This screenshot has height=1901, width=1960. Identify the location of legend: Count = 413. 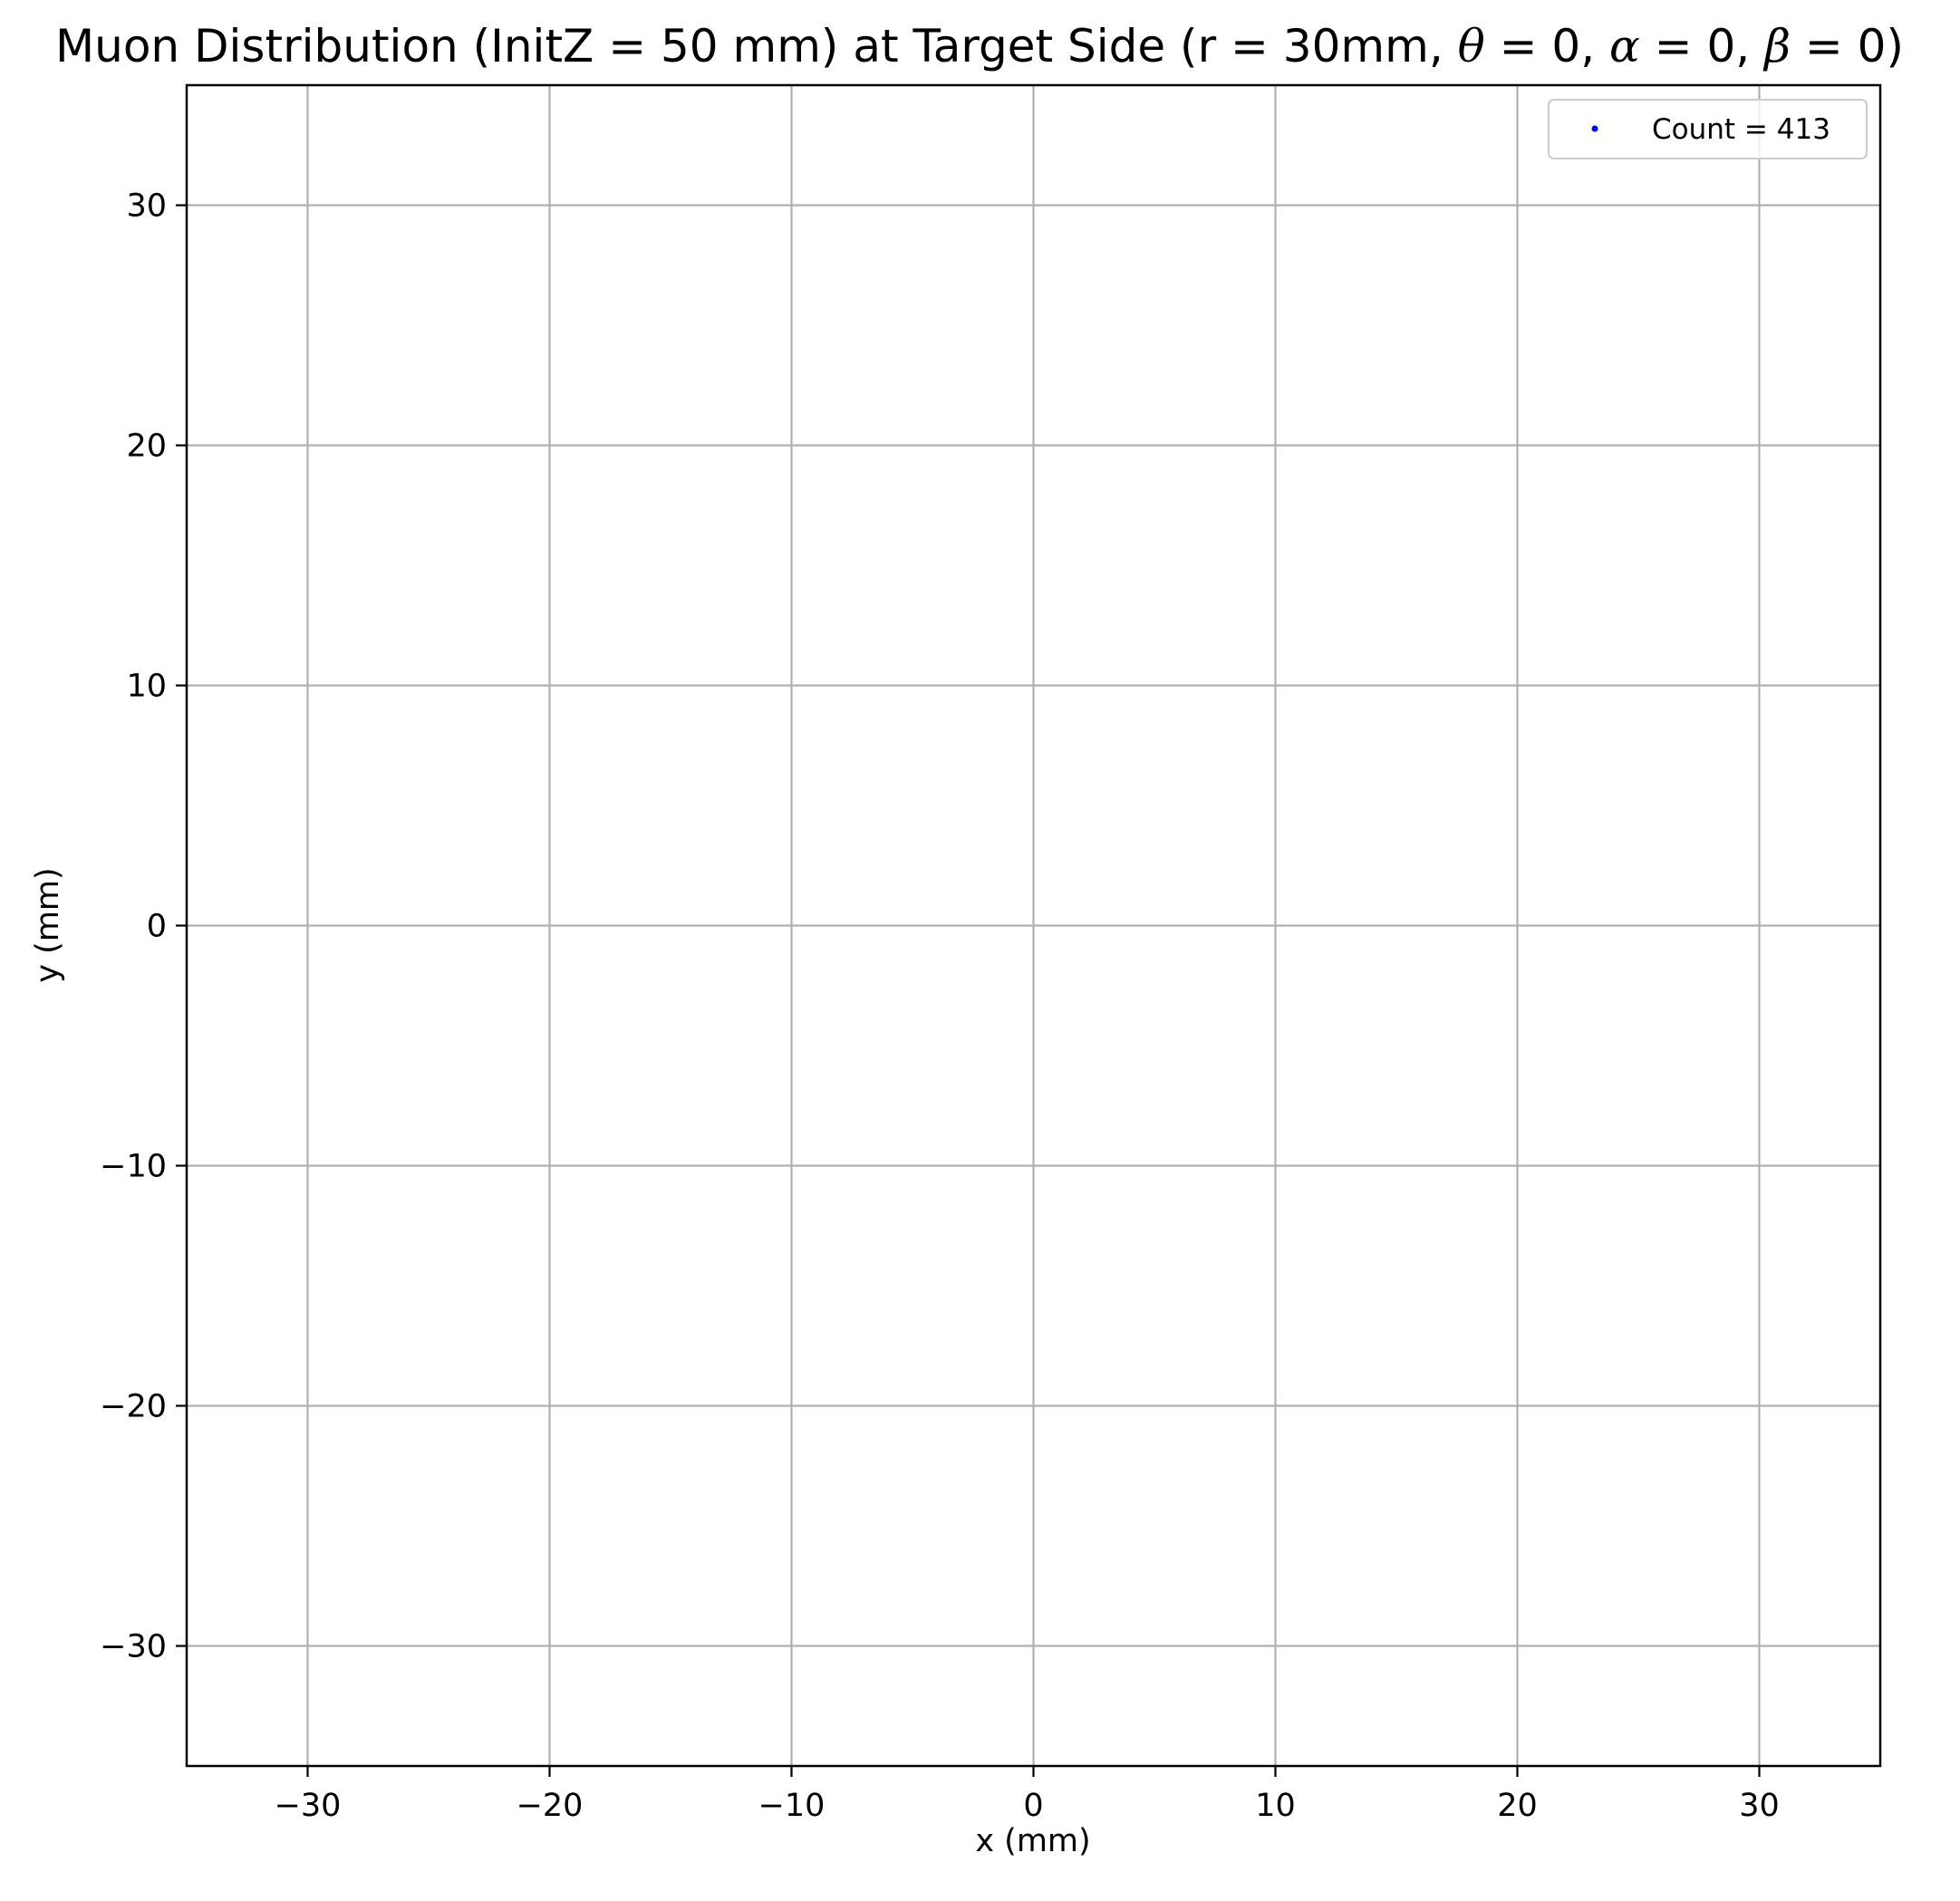
(1708, 129).